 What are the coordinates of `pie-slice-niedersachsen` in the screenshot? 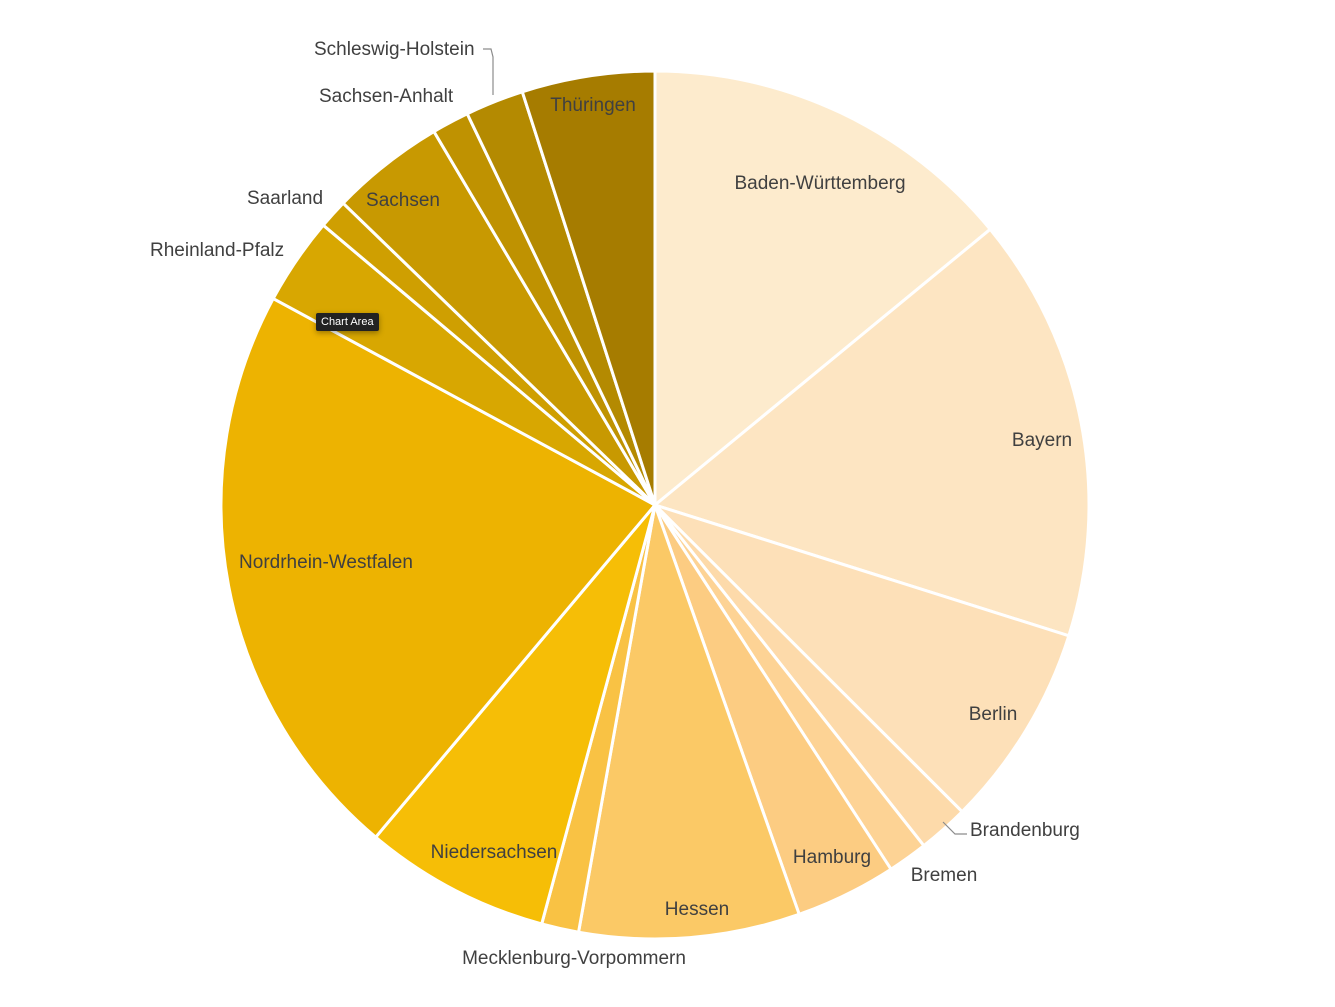 It's located at (515, 714).